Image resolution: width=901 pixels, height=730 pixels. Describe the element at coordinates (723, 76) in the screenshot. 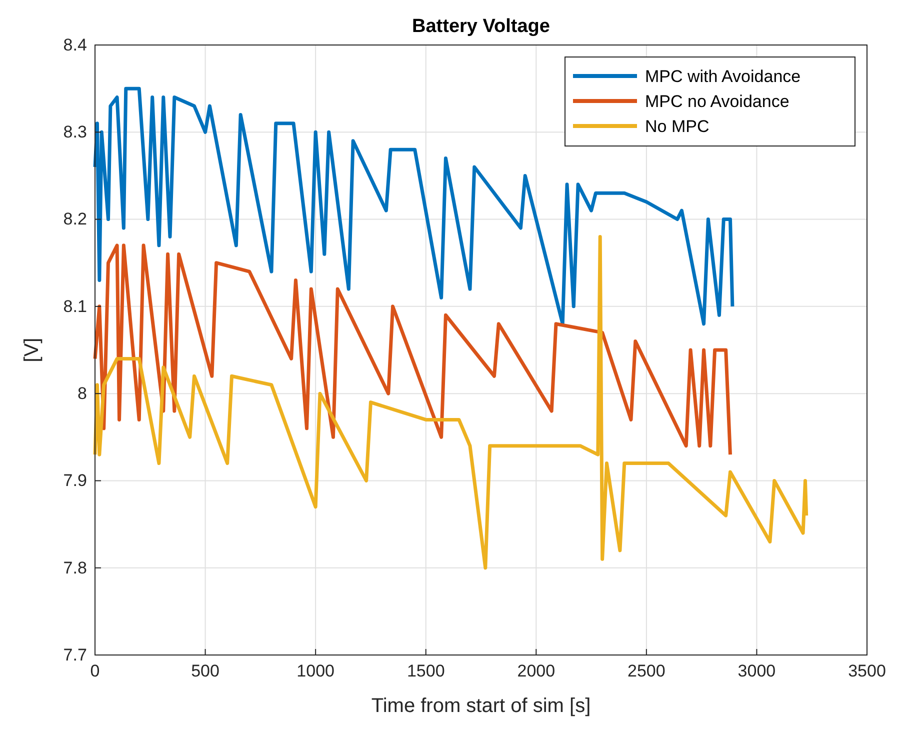

I see `legend-label: MPC with Avoidance` at that location.